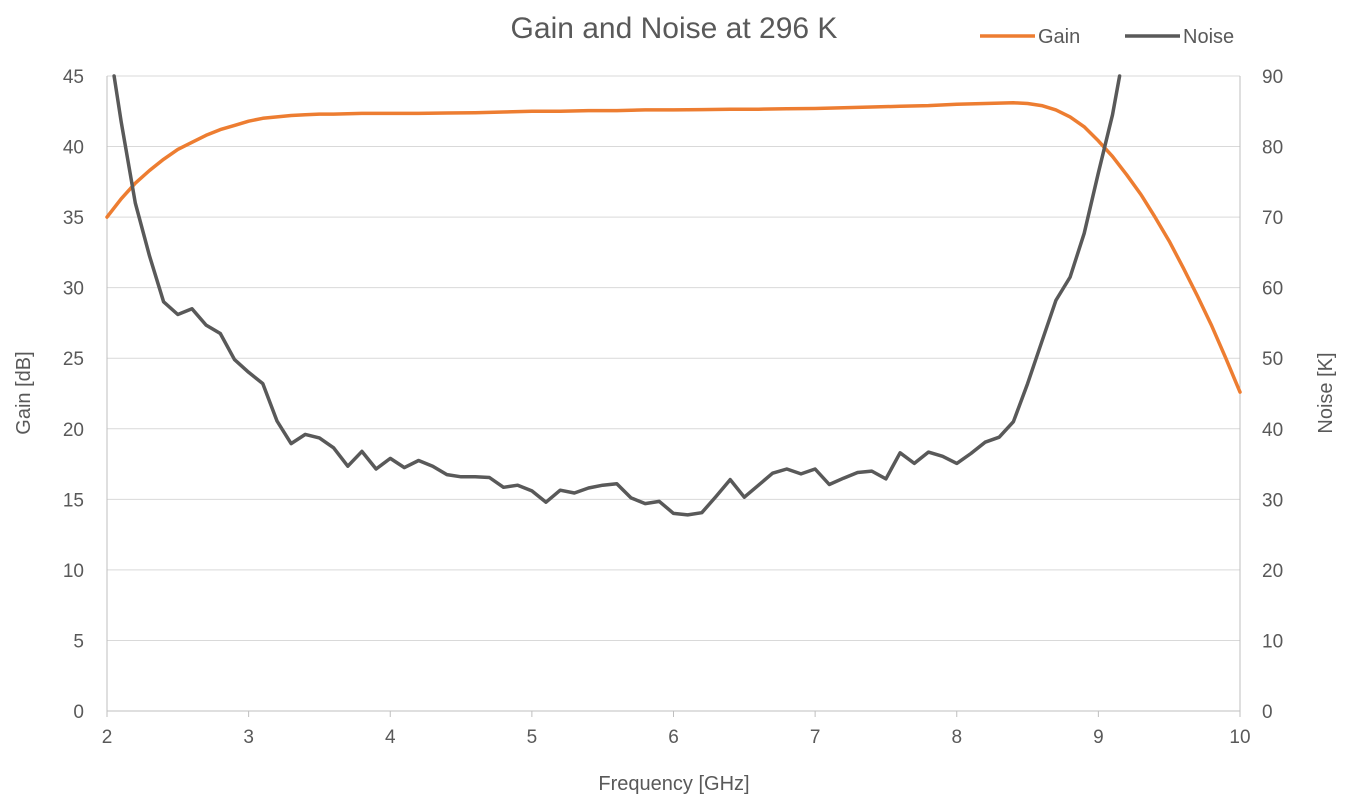 The width and height of the screenshot is (1352, 799). I want to click on x-tick-label-0: 2, so click(107, 737).